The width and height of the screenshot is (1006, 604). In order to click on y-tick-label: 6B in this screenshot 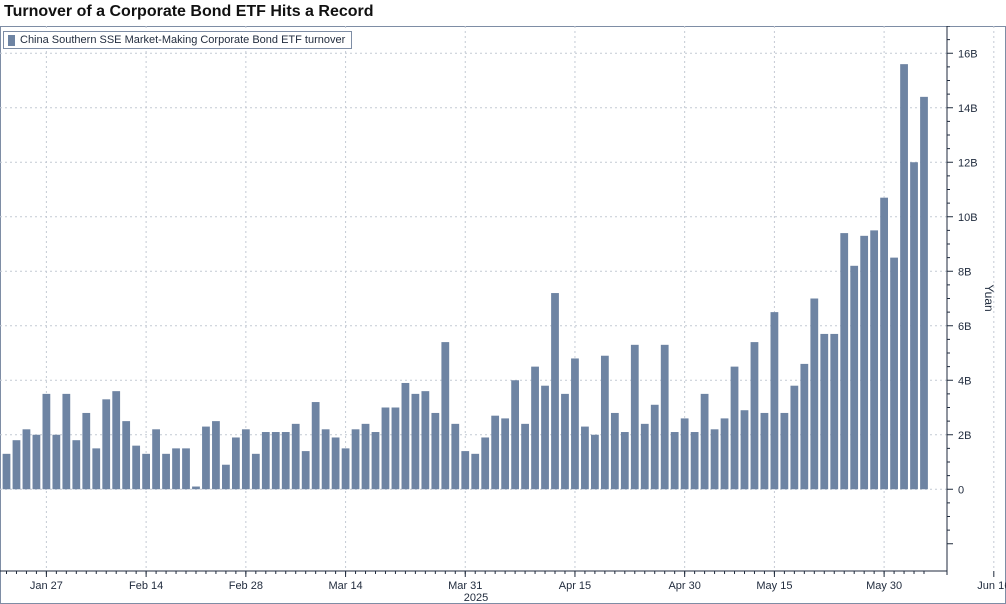, I will do `click(964, 327)`.